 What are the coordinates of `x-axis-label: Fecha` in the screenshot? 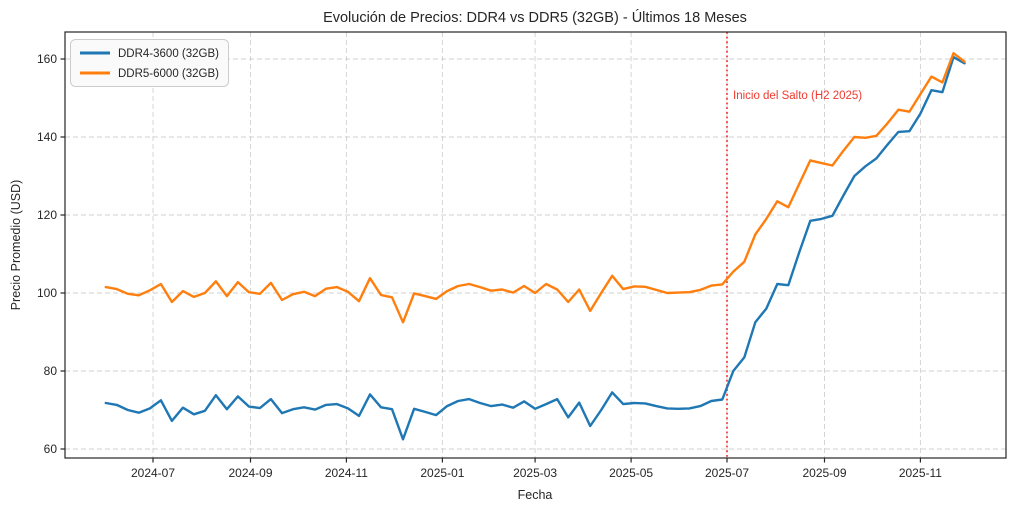 It's located at (535, 495).